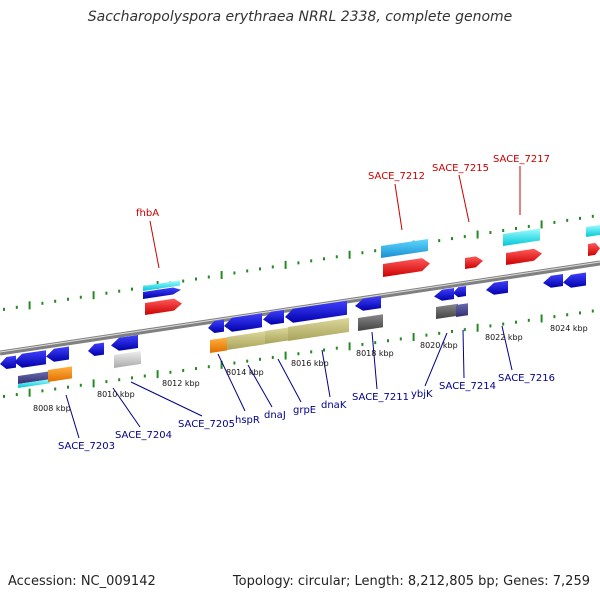 This screenshot has height=600, width=600. Describe the element at coordinates (370, 322) in the screenshot. I see `feature-SACE_7211-gray` at that location.